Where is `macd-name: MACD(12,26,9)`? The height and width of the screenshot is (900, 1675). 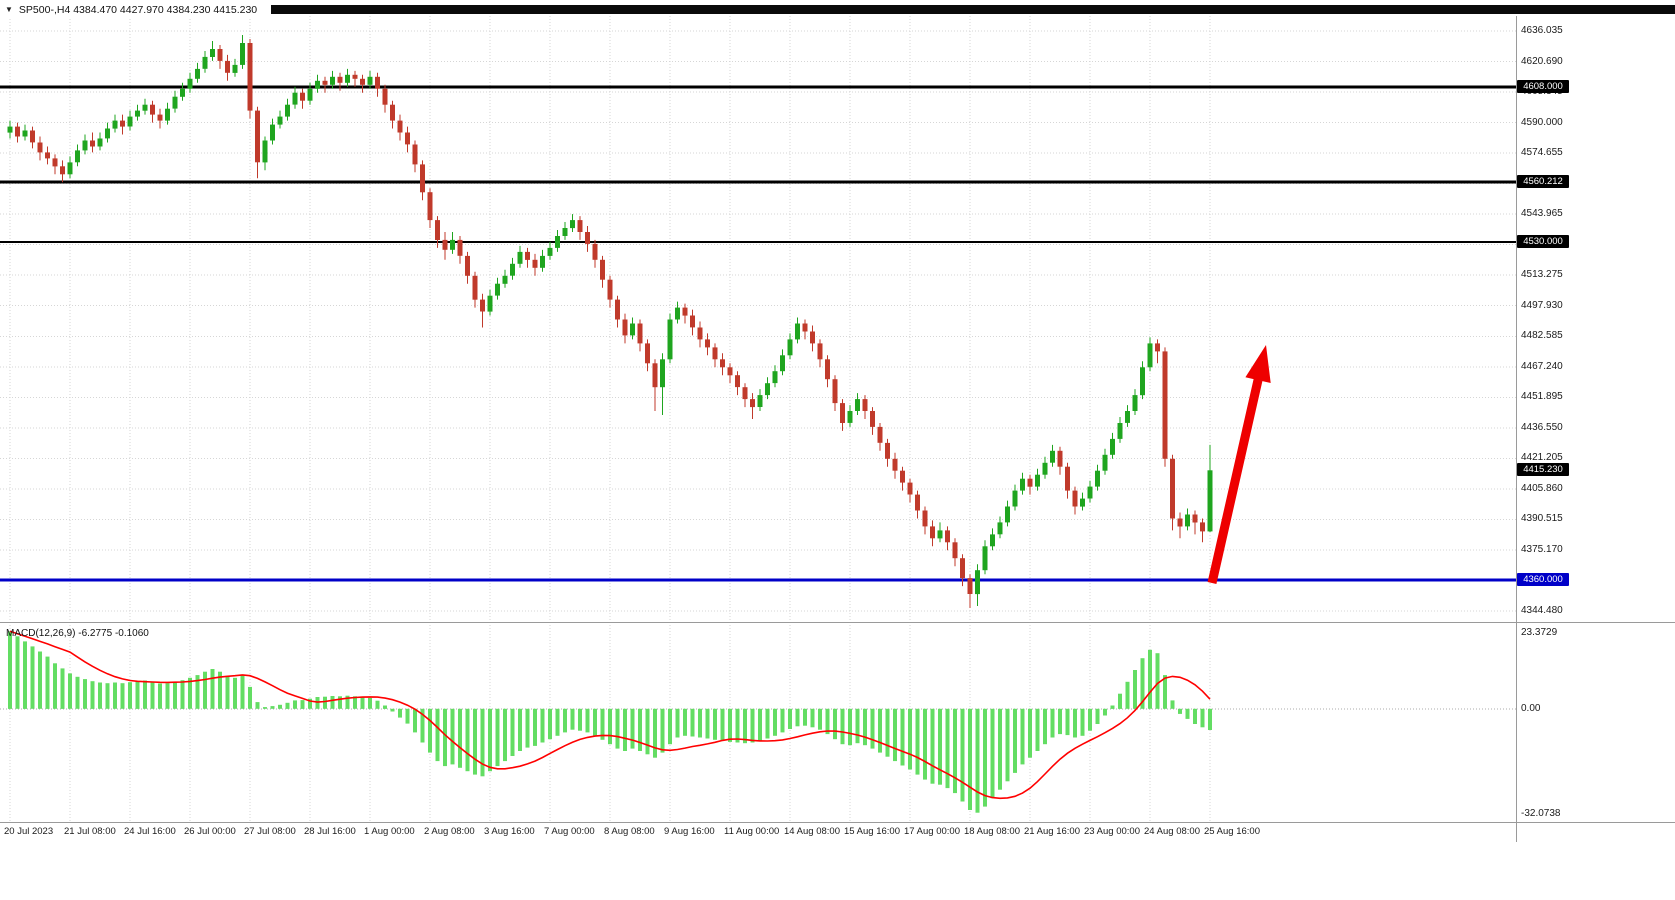
macd-name: MACD(12,26,9) is located at coordinates (41, 633).